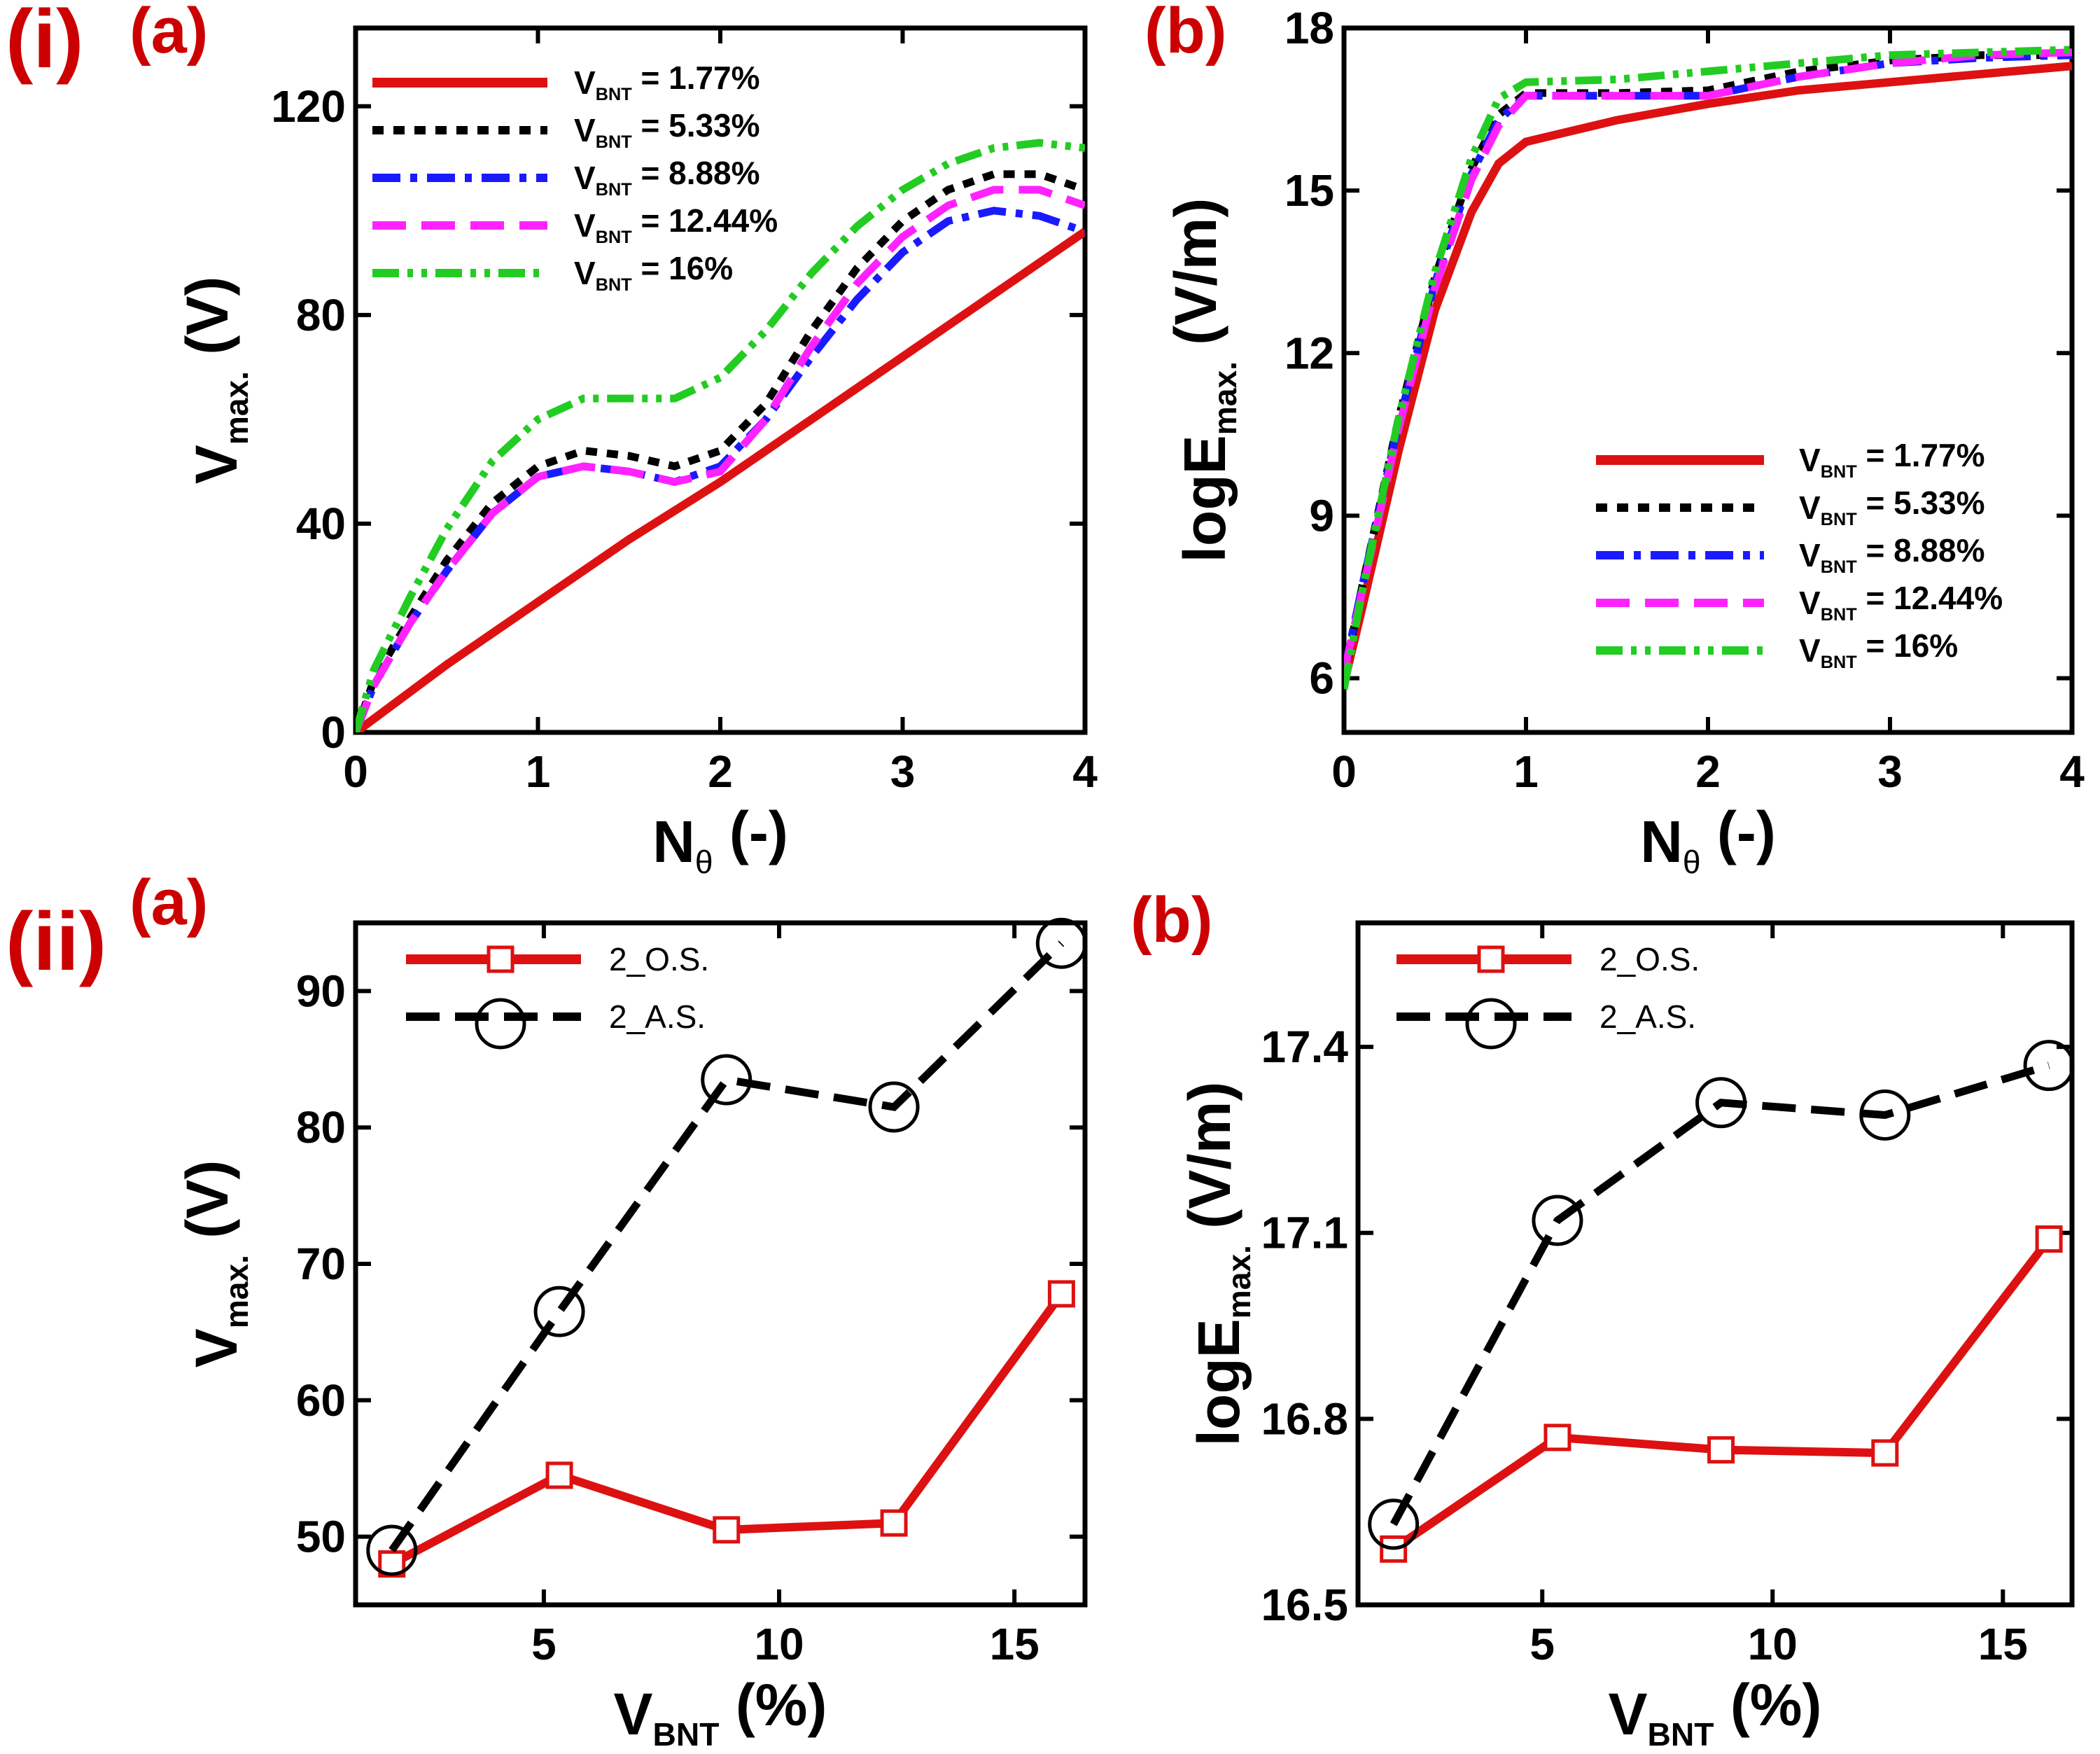 This screenshot has height=1754, width=2100. What do you see at coordinates (2072, 771) in the screenshot?
I see `x-tick-label: 4` at bounding box center [2072, 771].